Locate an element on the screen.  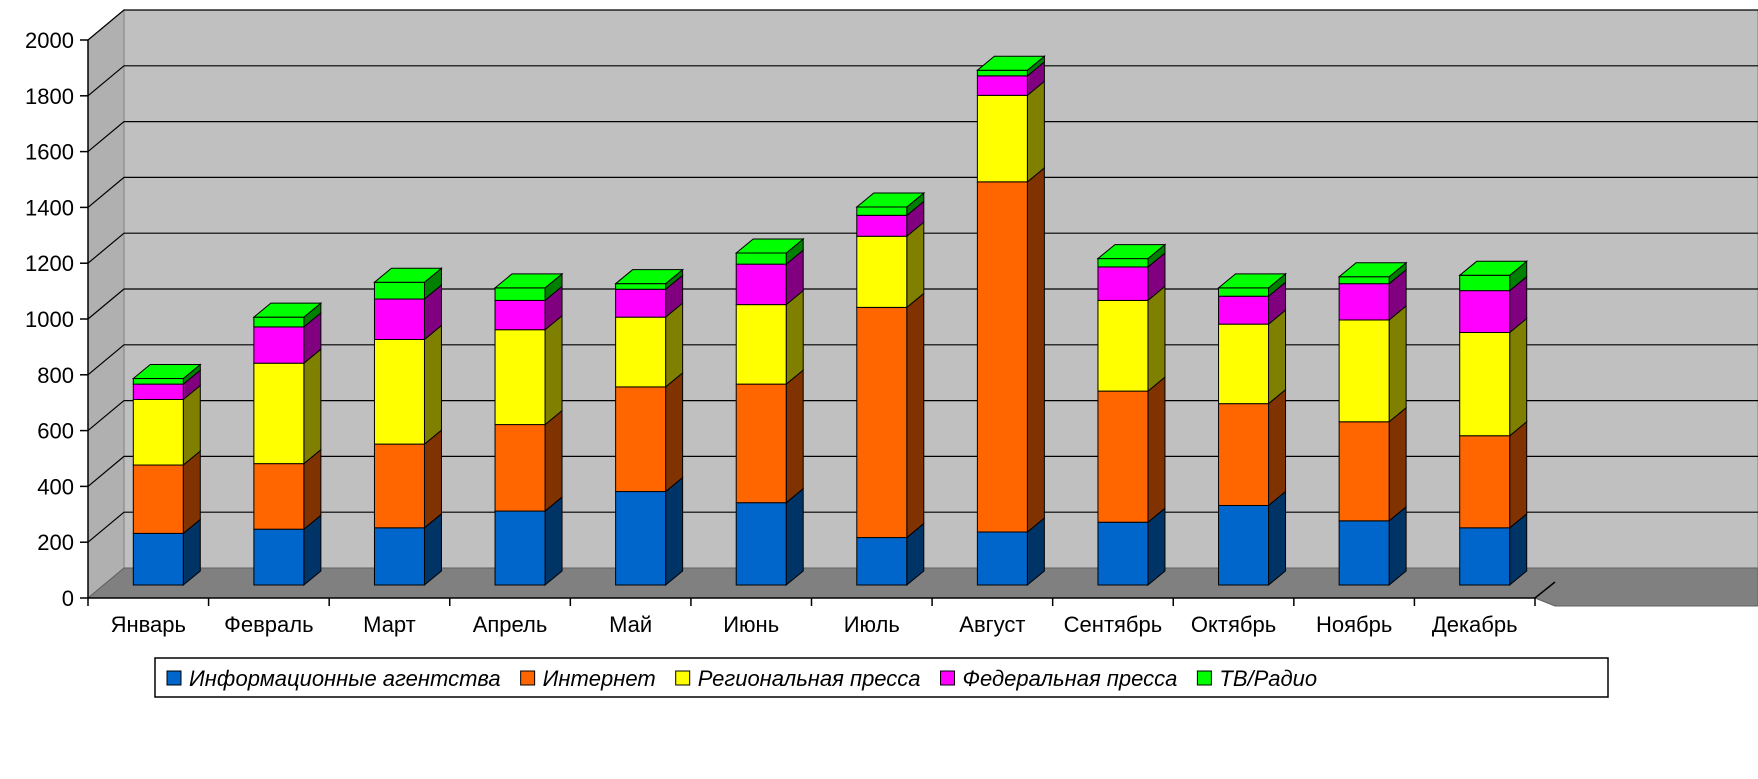
y-axis-ticks: 0 200 400 600 800 1000 1200 1400 1600 1800 2000 is located at coordinates (56, 319).